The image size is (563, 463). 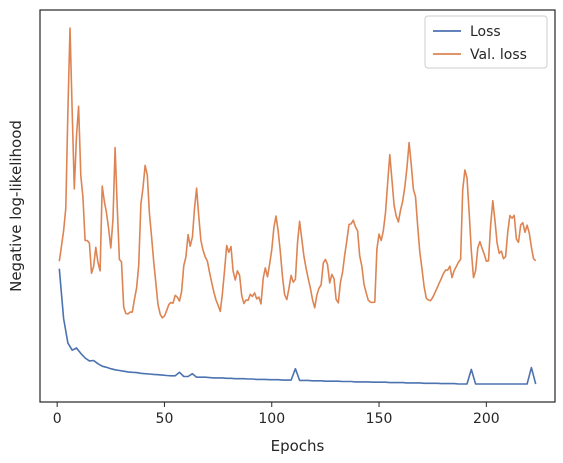 I want to click on x-tick-label: 0, so click(x=57, y=419).